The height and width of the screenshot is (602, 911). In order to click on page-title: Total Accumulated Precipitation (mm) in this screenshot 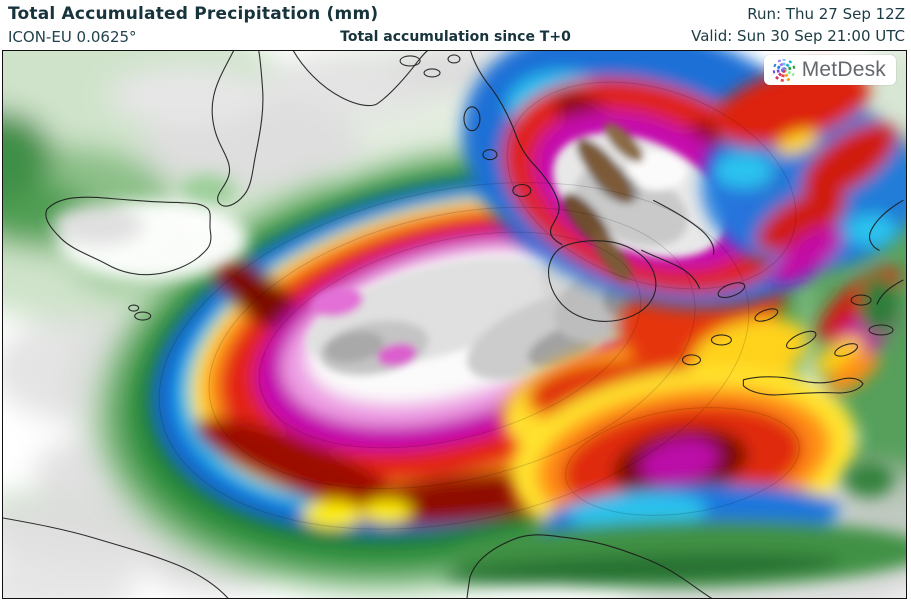, I will do `click(193, 14)`.